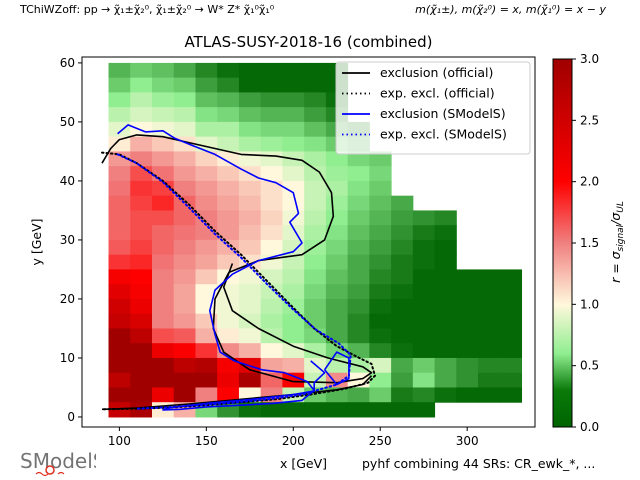 The width and height of the screenshot is (640, 480). What do you see at coordinates (67, 299) in the screenshot?
I see `y-tick-label: 20` at bounding box center [67, 299].